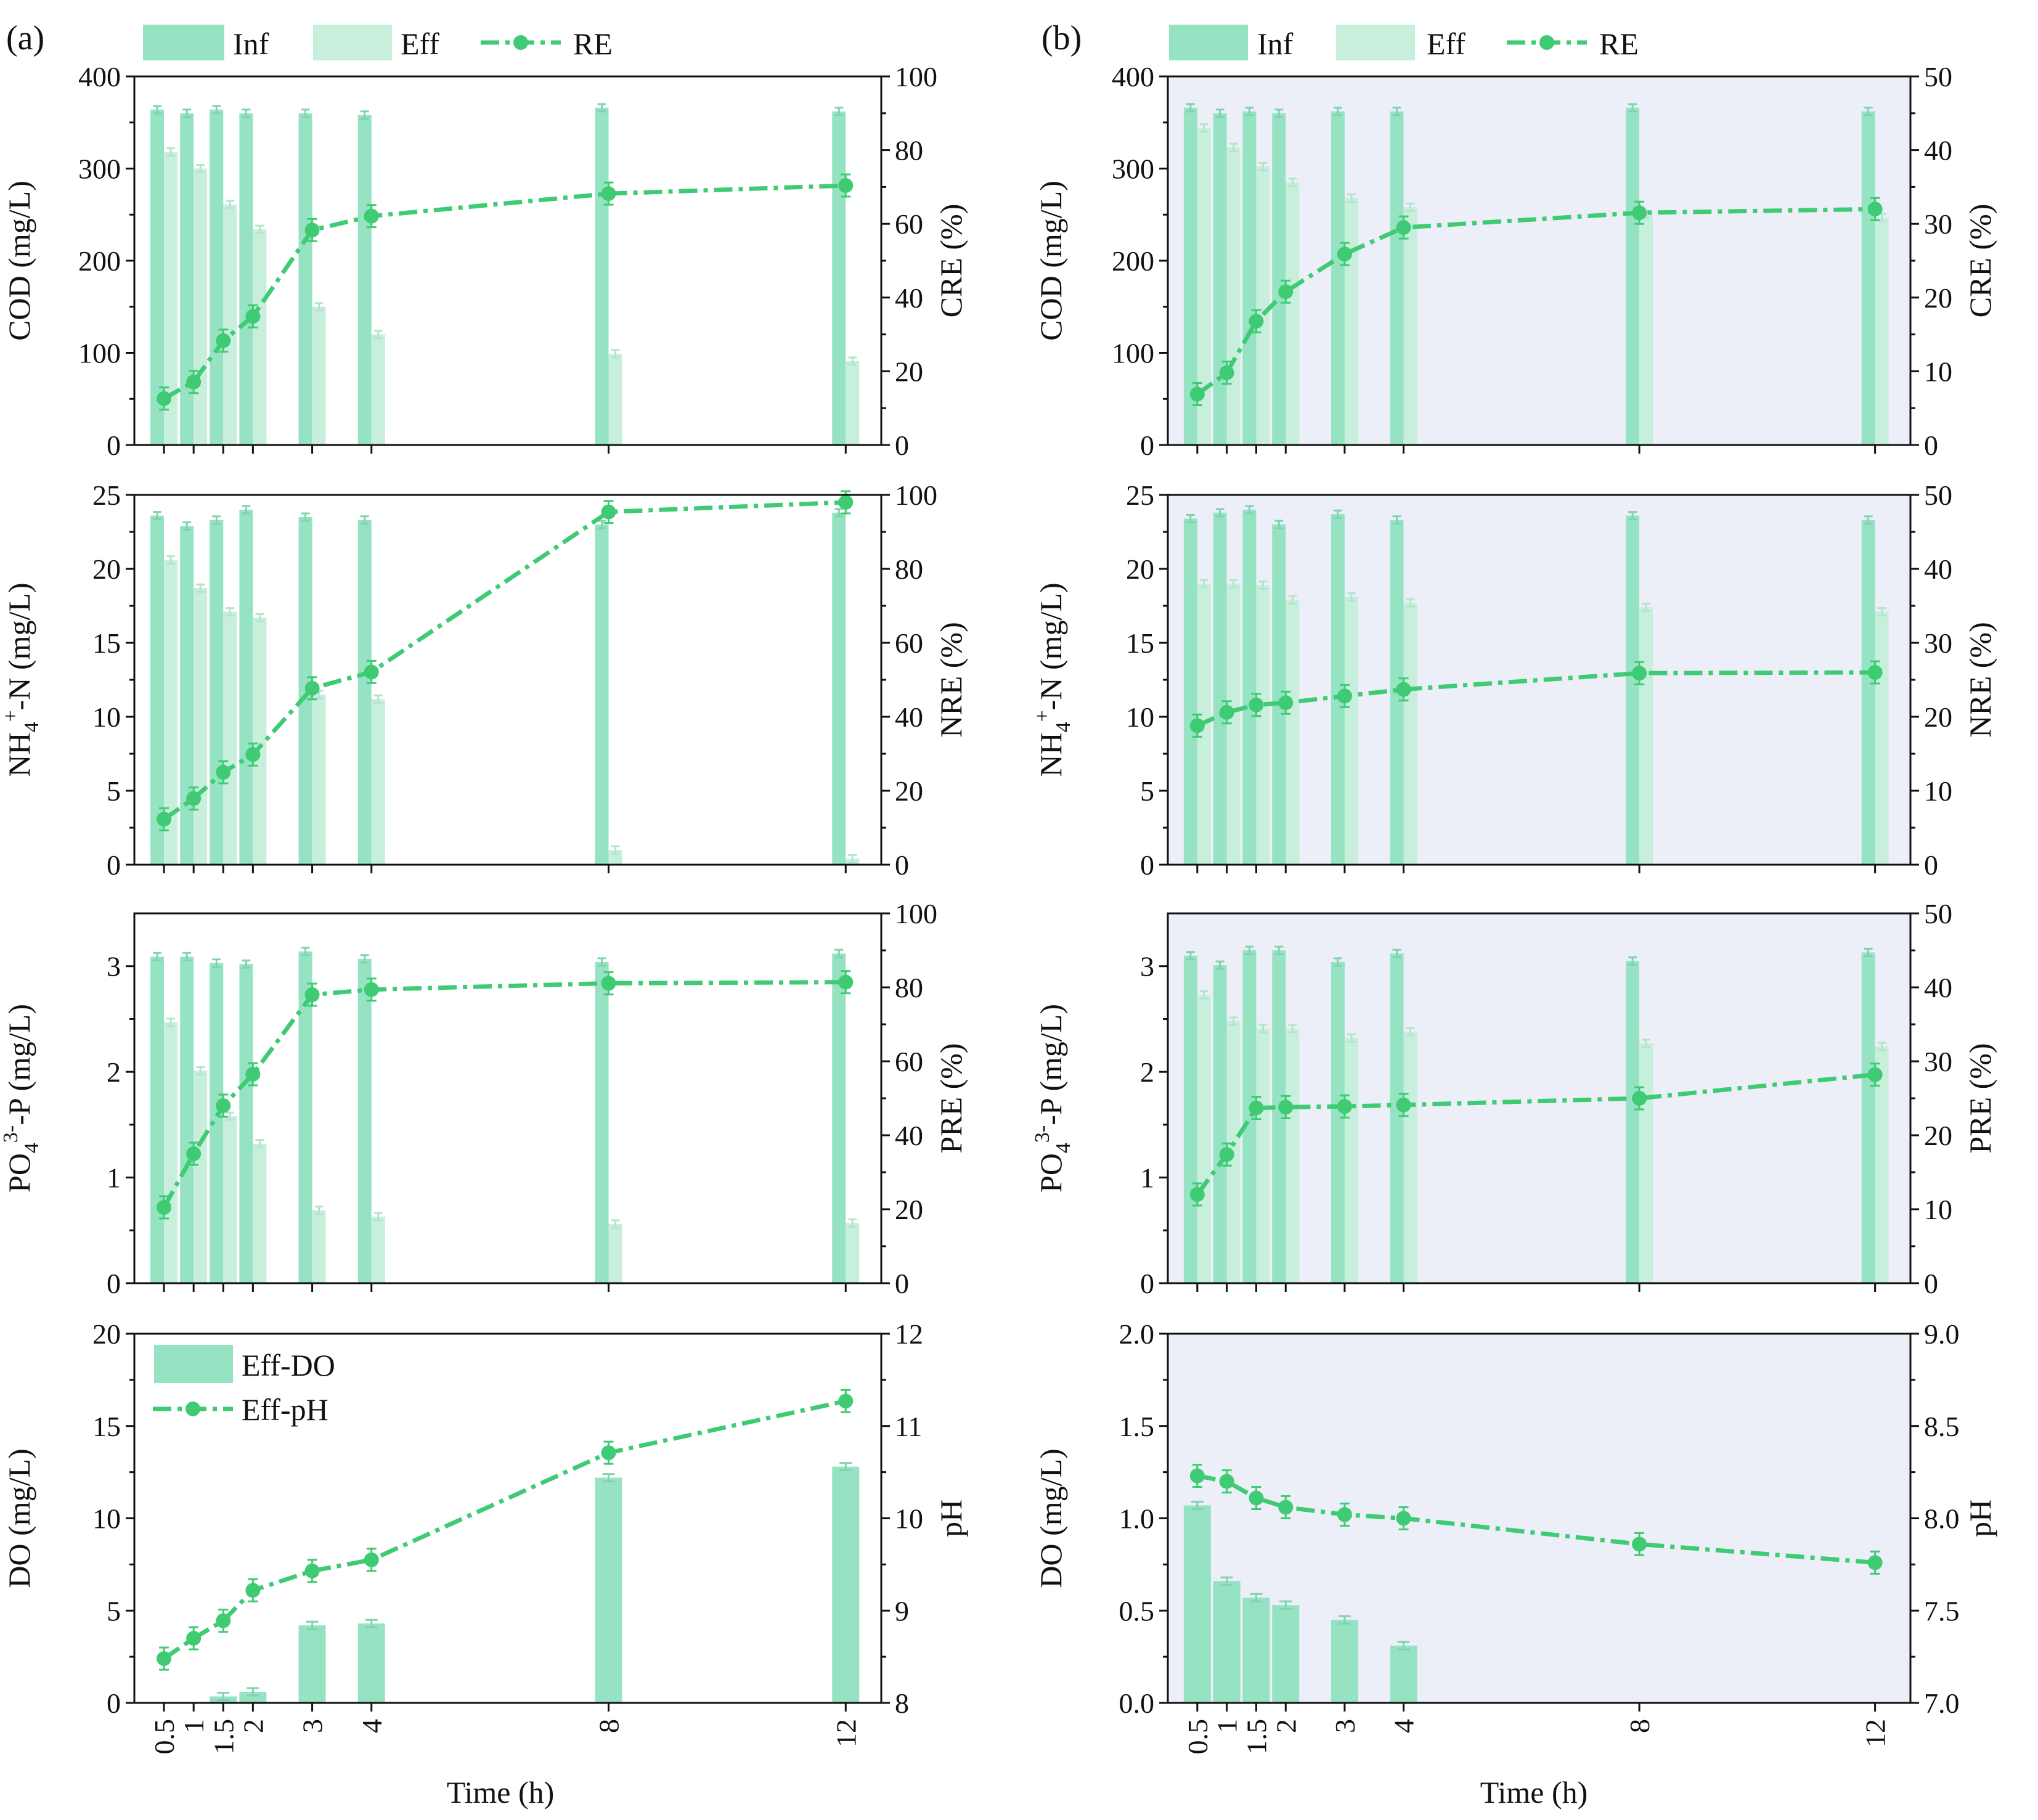 This screenshot has height=1820, width=2038. What do you see at coordinates (1063, 727) in the screenshot?
I see `y-axis-title-part: 4` at bounding box center [1063, 727].